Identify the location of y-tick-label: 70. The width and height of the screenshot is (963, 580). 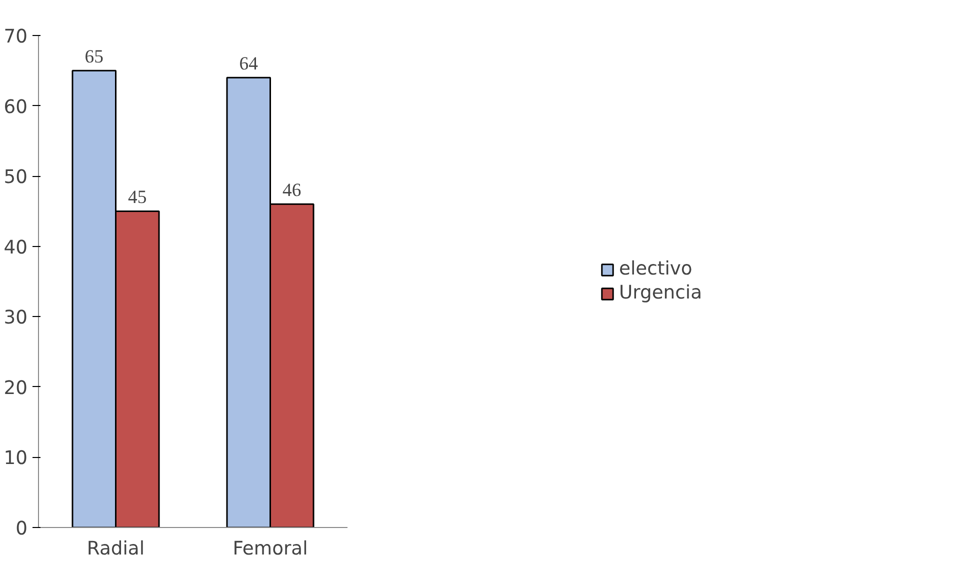
(16, 37).